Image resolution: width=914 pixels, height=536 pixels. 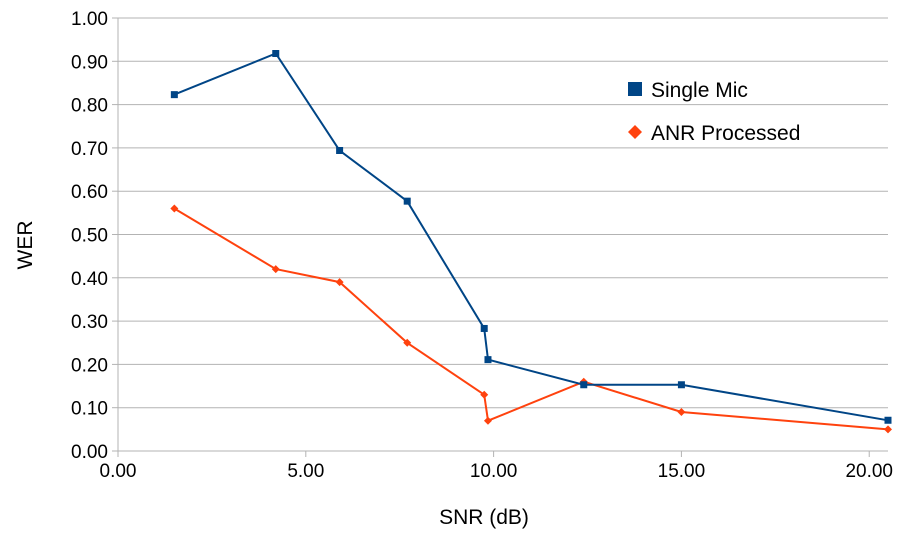 I want to click on y-tick-label: 1.00, so click(x=89, y=19).